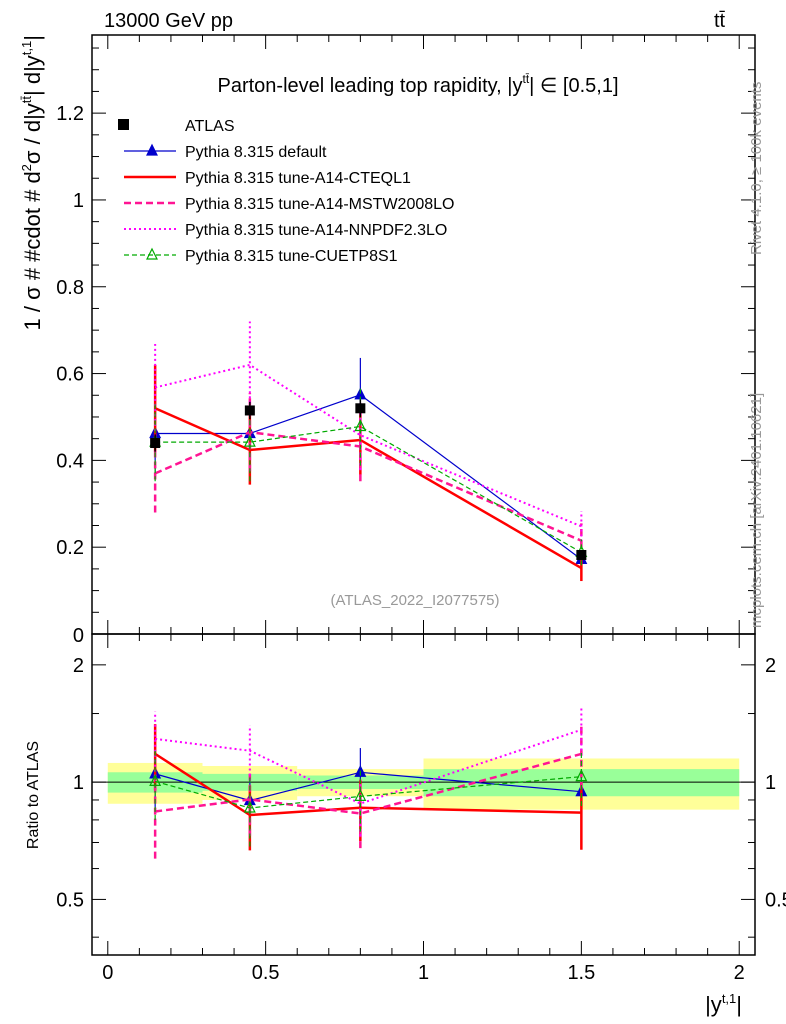 Image resolution: width=786 pixels, height=1024 pixels. Describe the element at coordinates (78, 201) in the screenshot. I see `y-tick-label: 1` at that location.